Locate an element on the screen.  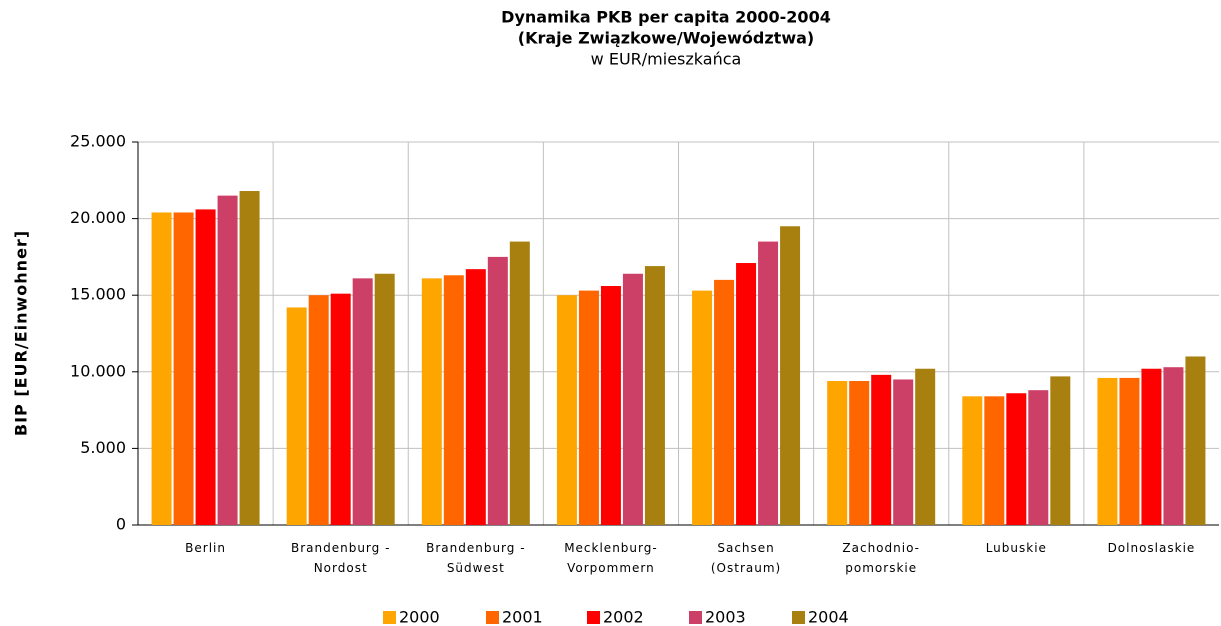
x-tick-label-line: pomorskie is located at coordinates (881, 568).